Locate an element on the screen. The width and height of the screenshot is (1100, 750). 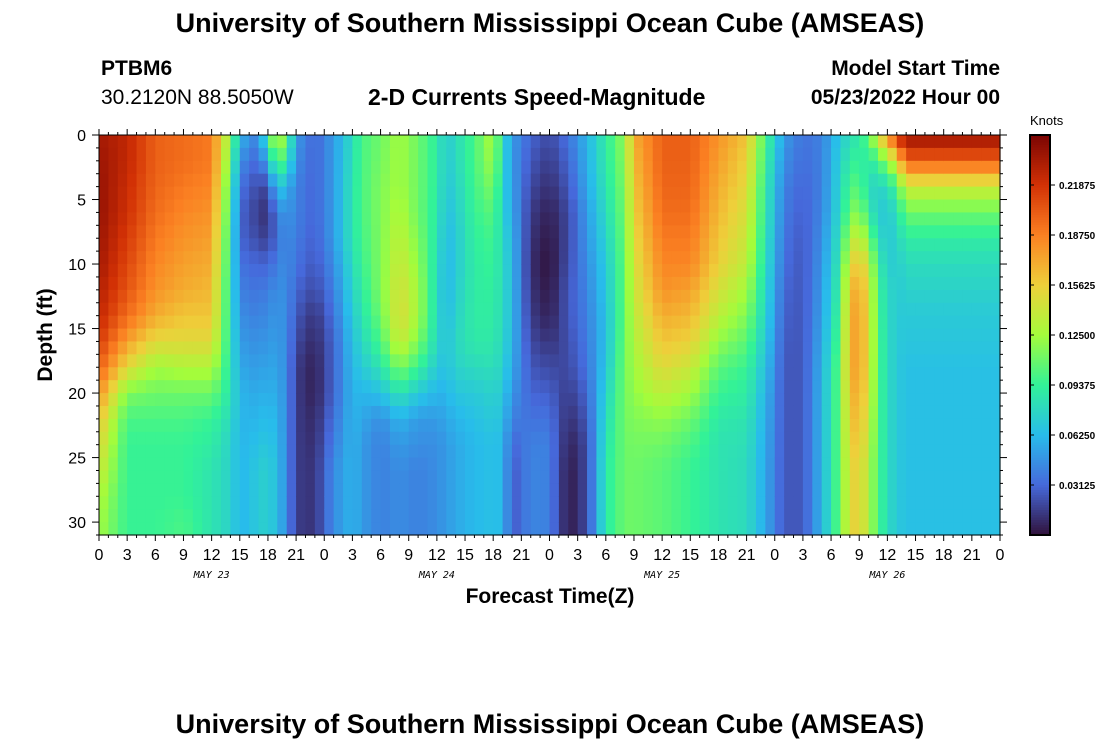
colorbar-tick-label: 0.06250 is located at coordinates (1077, 436).